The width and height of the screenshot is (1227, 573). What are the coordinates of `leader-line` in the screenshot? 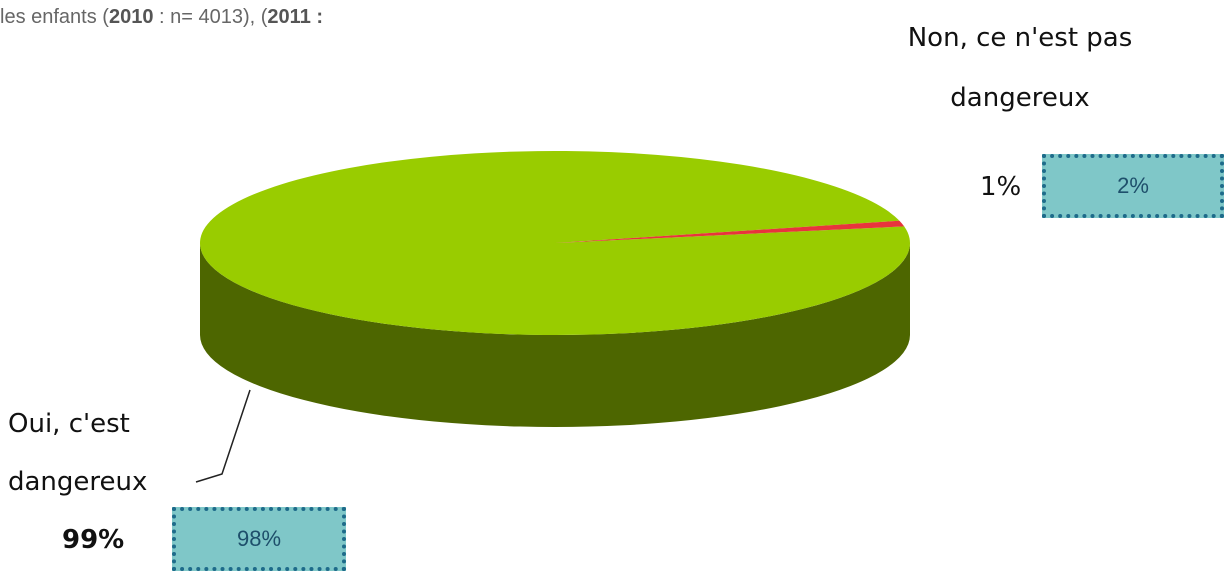 It's located at (223, 436).